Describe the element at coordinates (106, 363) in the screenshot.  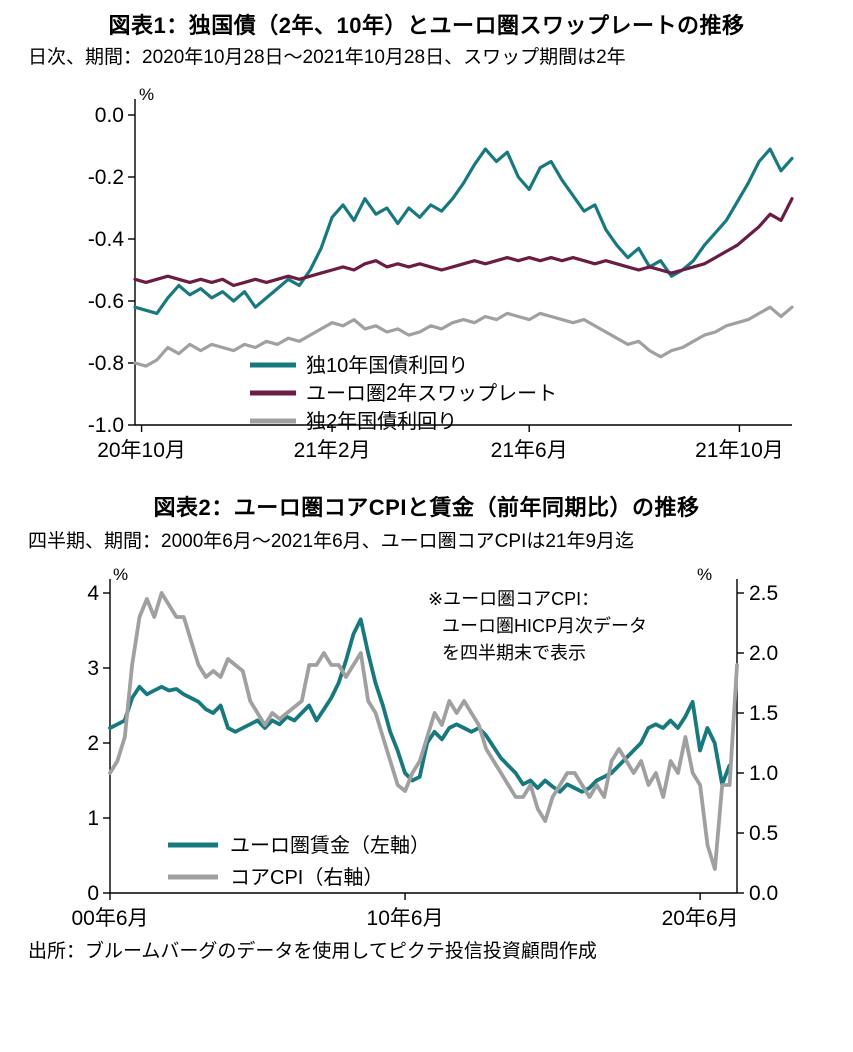
I see `y-axis-tick-label: -0.8` at that location.